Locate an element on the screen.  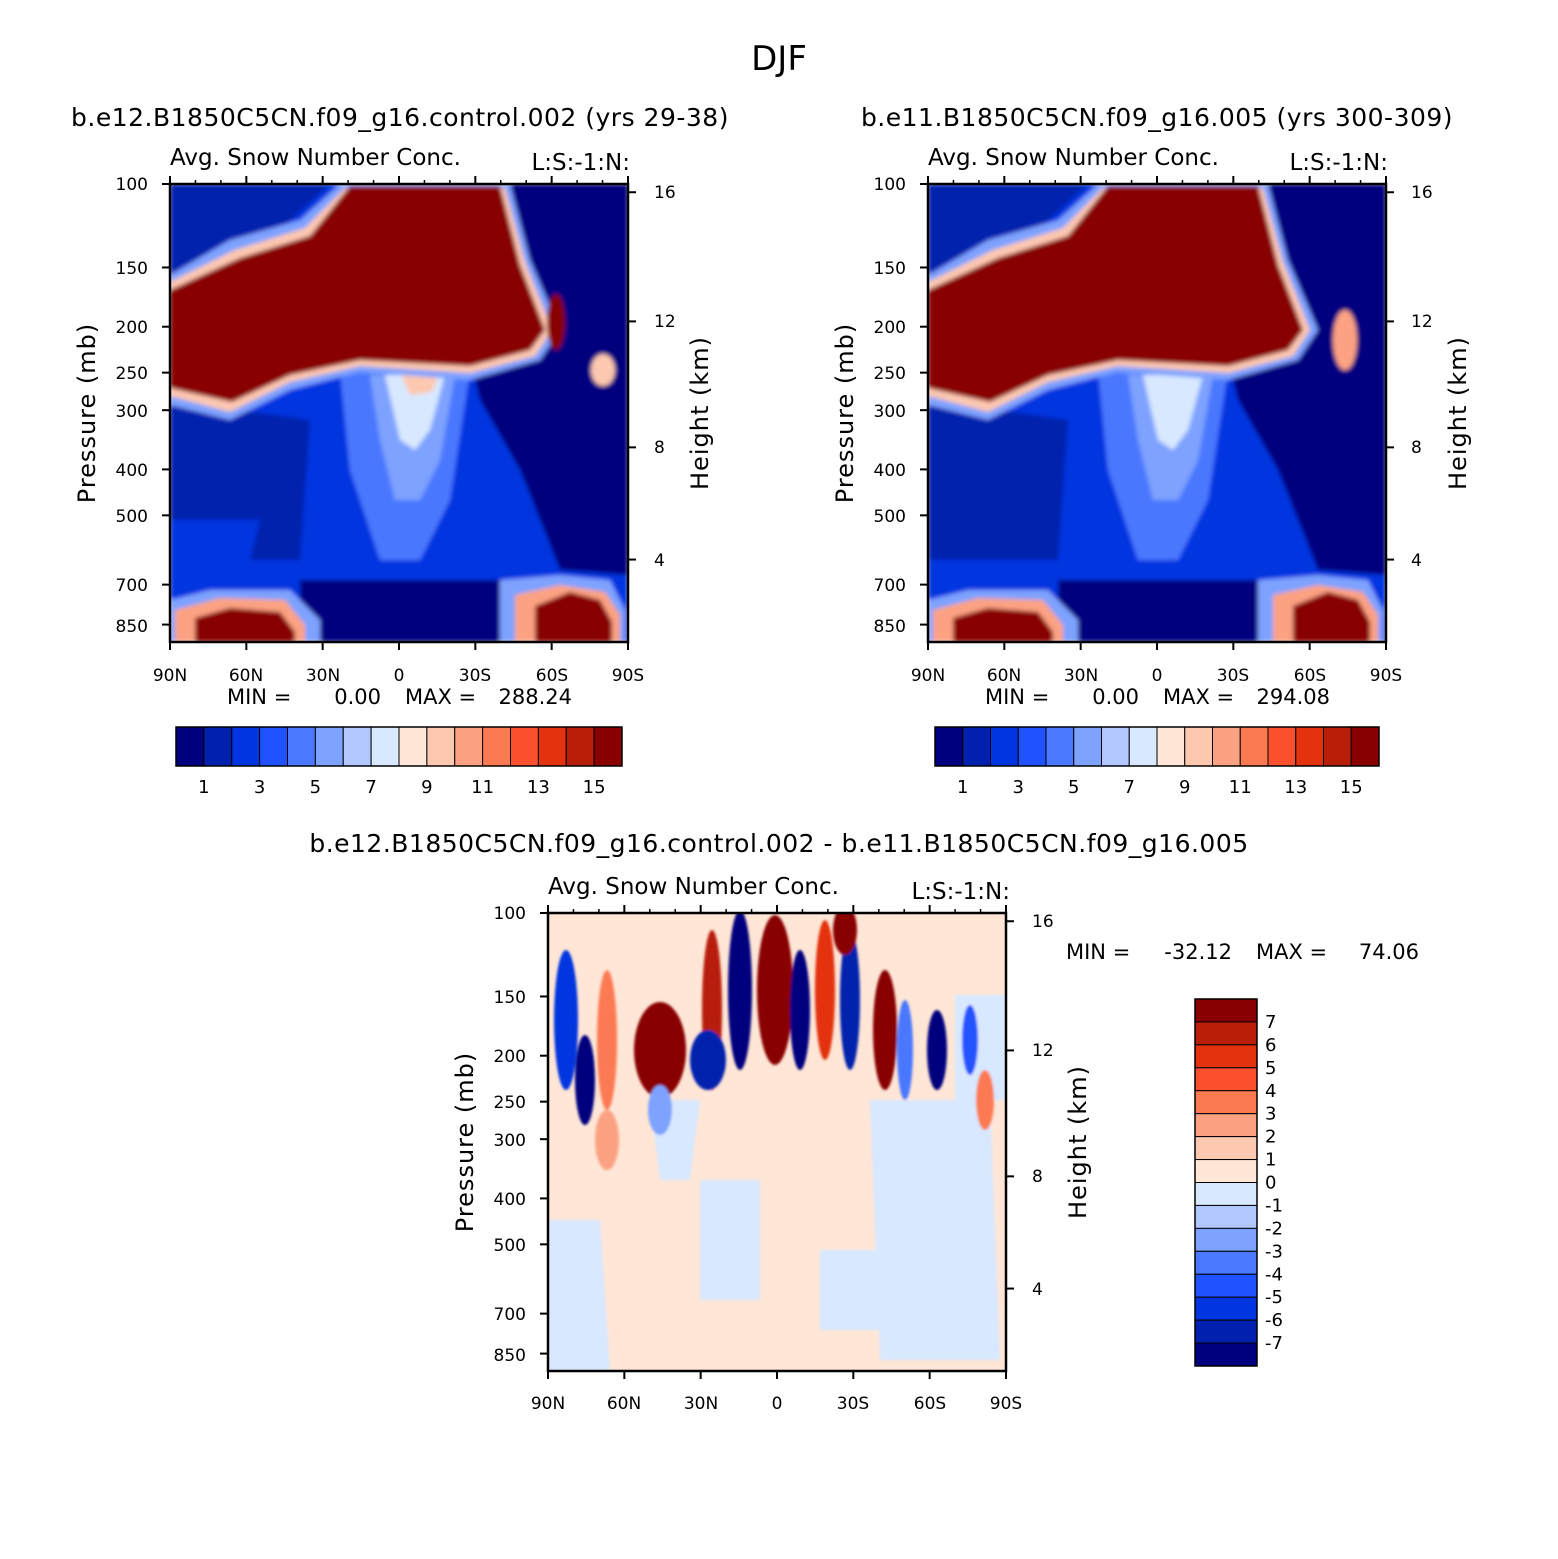
min-label: MIN = is located at coordinates (1098, 952).